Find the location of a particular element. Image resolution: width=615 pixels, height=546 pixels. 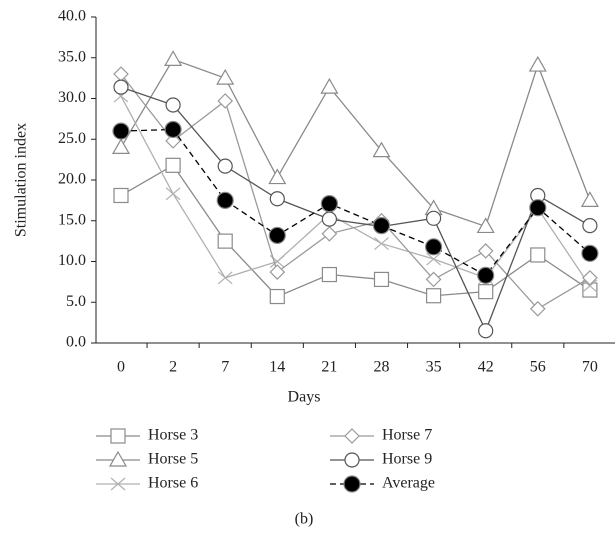

y-tick-label: 10.0 is located at coordinates (72, 260).